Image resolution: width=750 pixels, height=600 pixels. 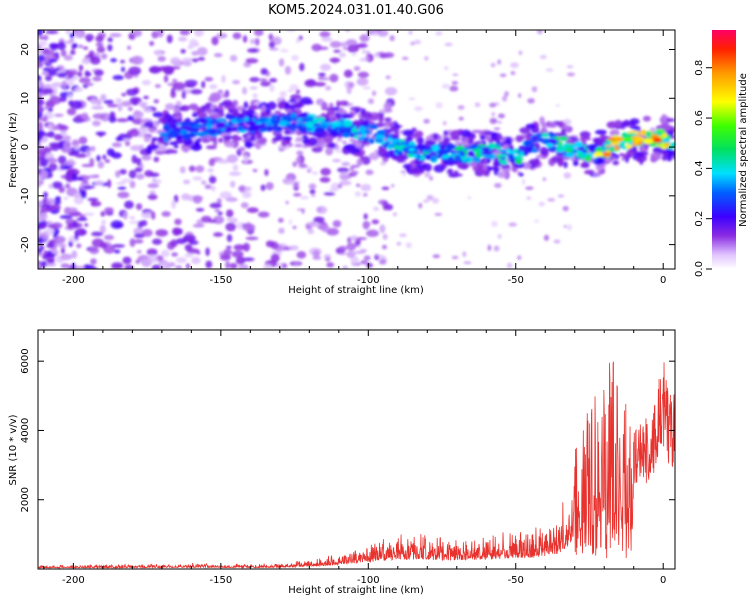 I want to click on colorbar-ticks: 0.0 0.2 0.4 0.6 0.8, so click(x=703, y=168).